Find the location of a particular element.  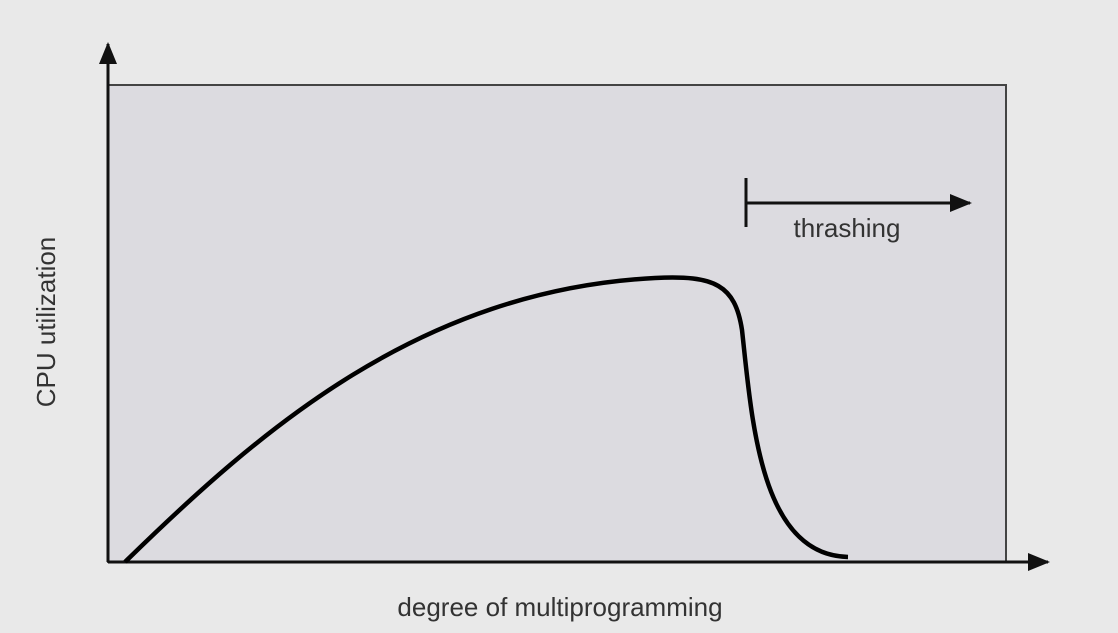

y-axis-label: CPU utilization is located at coordinates (46, 322).